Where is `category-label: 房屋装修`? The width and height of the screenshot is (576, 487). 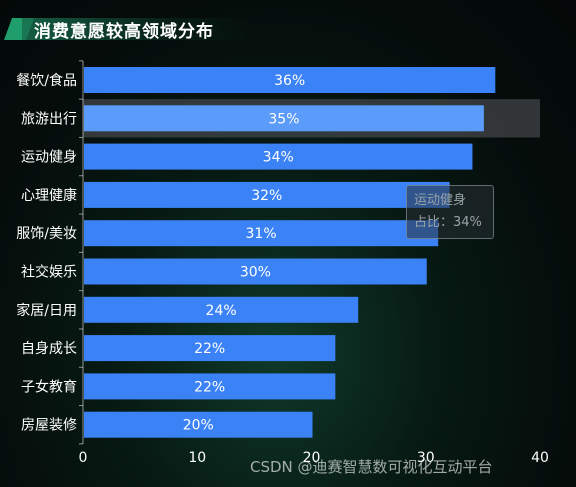 category-label: 房屋装修 is located at coordinates (49, 426).